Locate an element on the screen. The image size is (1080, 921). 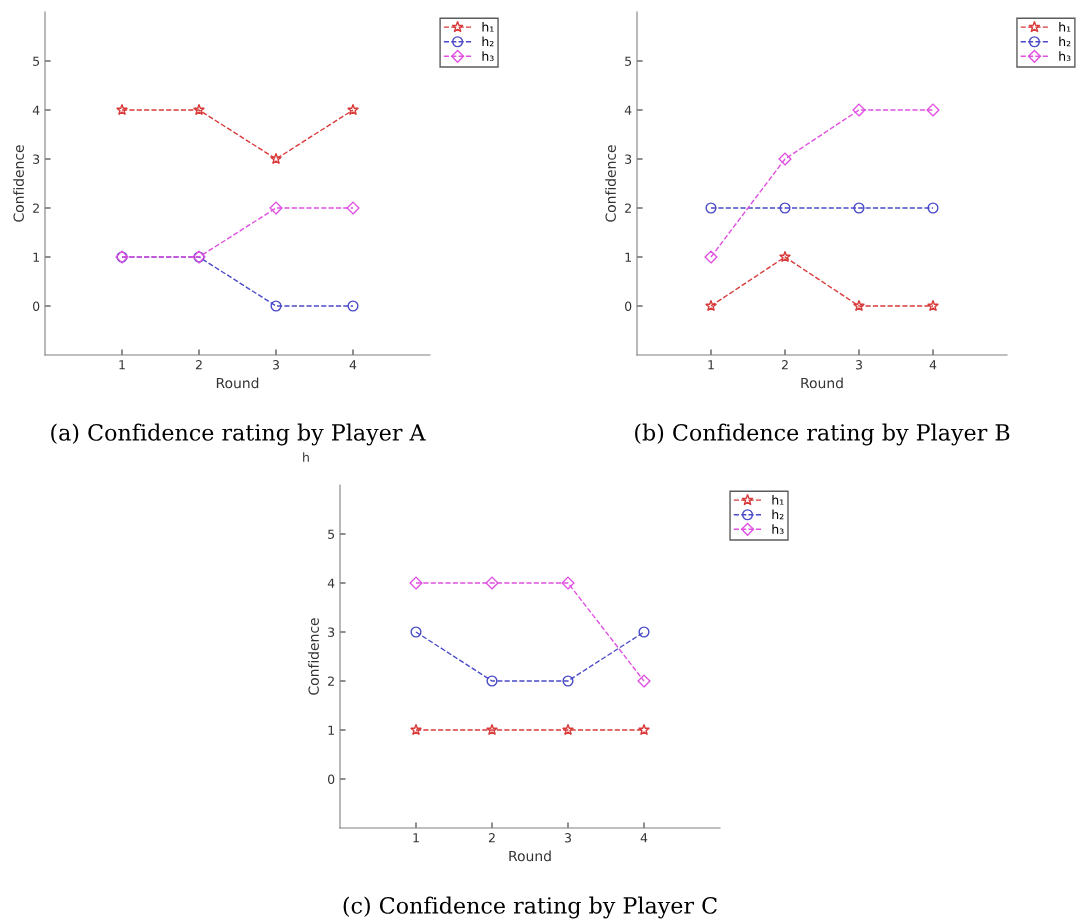
text: (c) Confidence rating by Player C is located at coordinates (530, 907).